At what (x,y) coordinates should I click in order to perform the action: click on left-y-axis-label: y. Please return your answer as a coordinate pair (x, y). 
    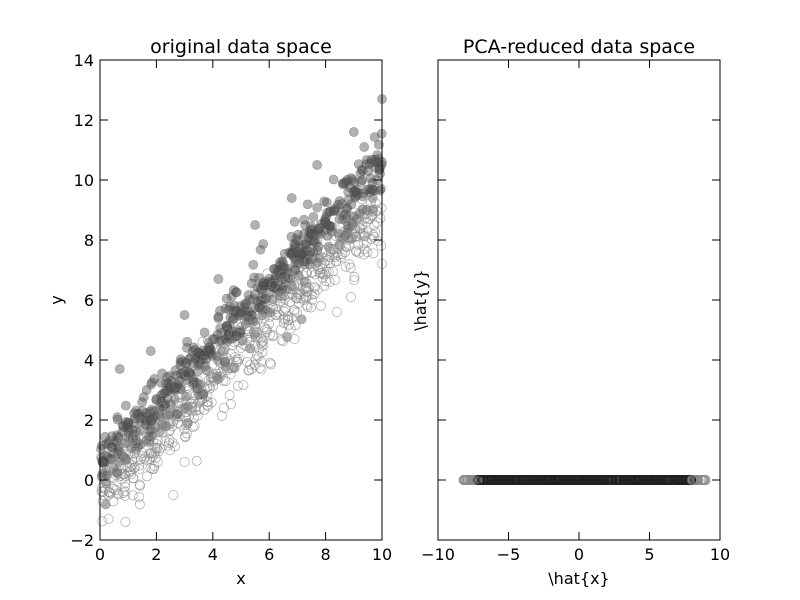
    Looking at the image, I should click on (56, 299).